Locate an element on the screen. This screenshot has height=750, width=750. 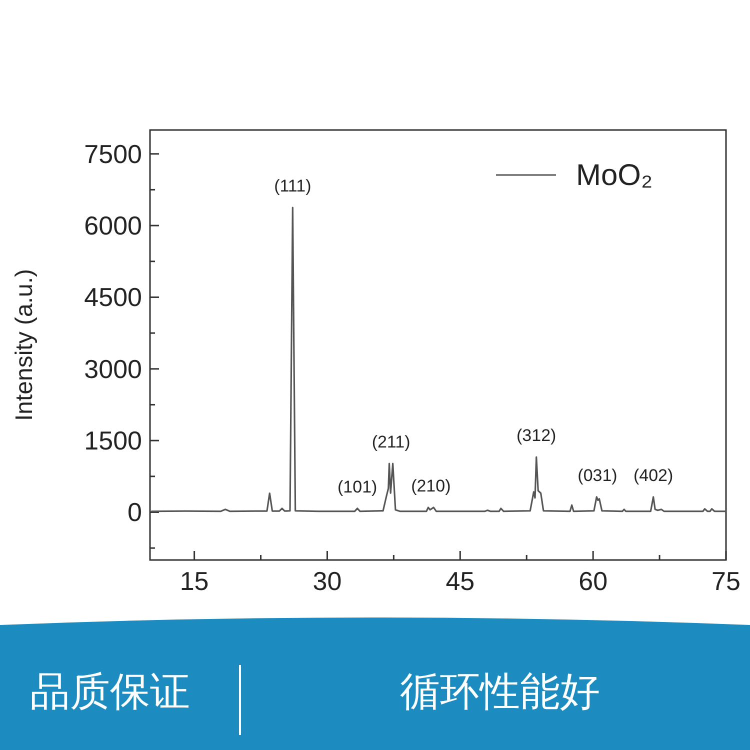
x-tick-label: 45 is located at coordinates (460, 581).